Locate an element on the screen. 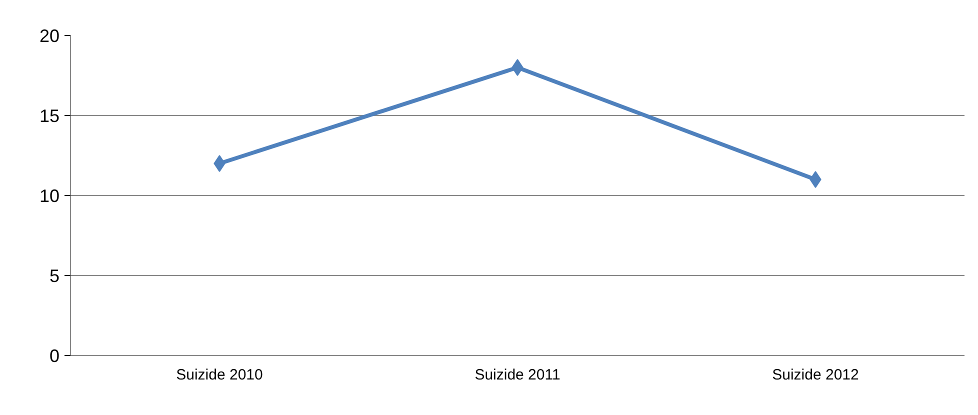  x-tick-label: Suizide 2012 is located at coordinates (815, 375).